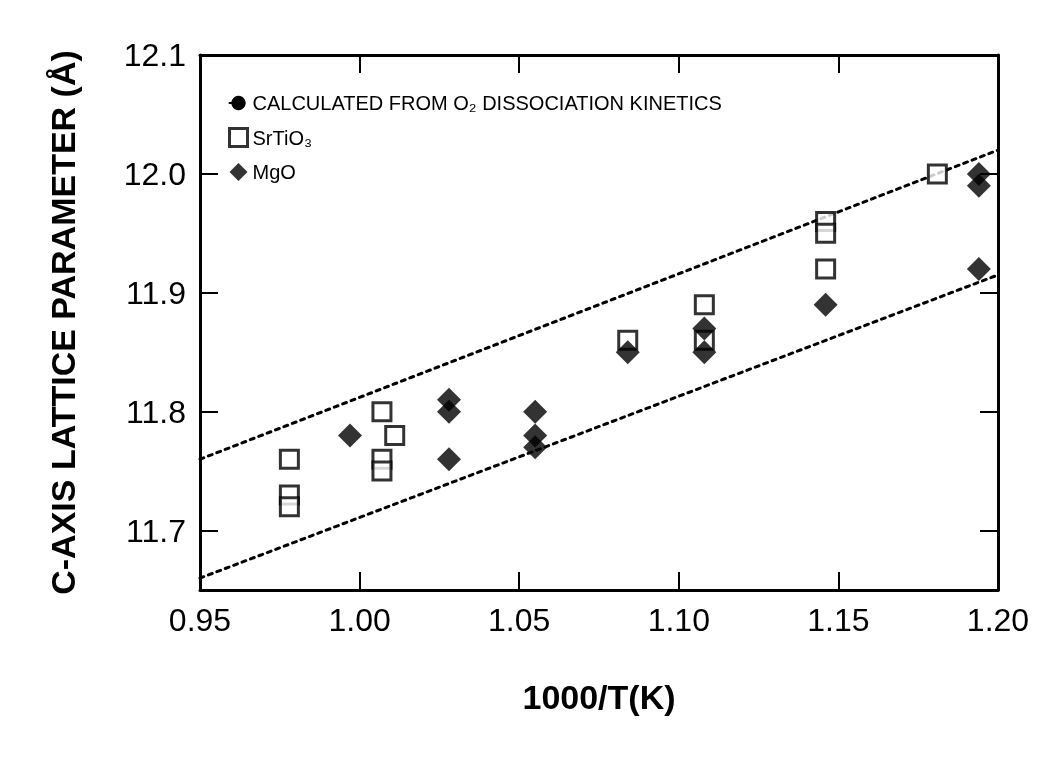 The height and width of the screenshot is (782, 1050). I want to click on x-tick-label: 1.05, so click(519, 620).